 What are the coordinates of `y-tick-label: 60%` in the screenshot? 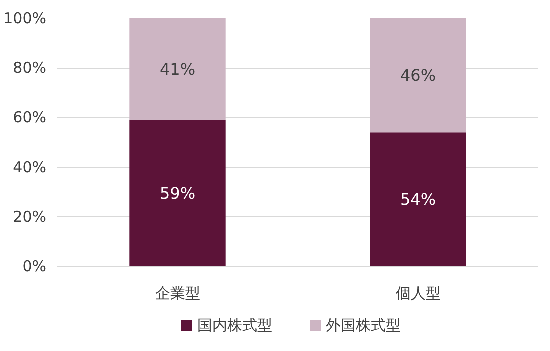 It's located at (30, 117).